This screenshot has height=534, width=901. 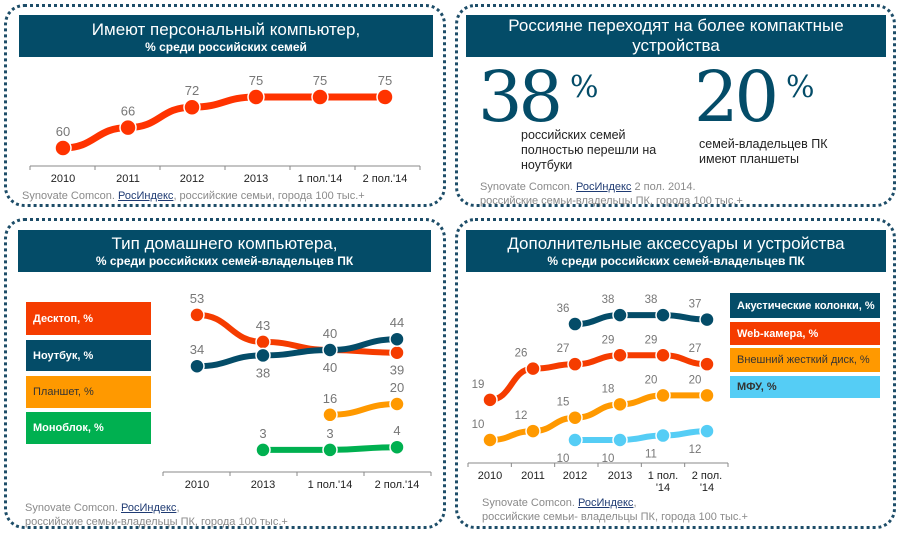 I want to click on panel3-title: Тип домашнего компьютера,, so click(x=224, y=243).